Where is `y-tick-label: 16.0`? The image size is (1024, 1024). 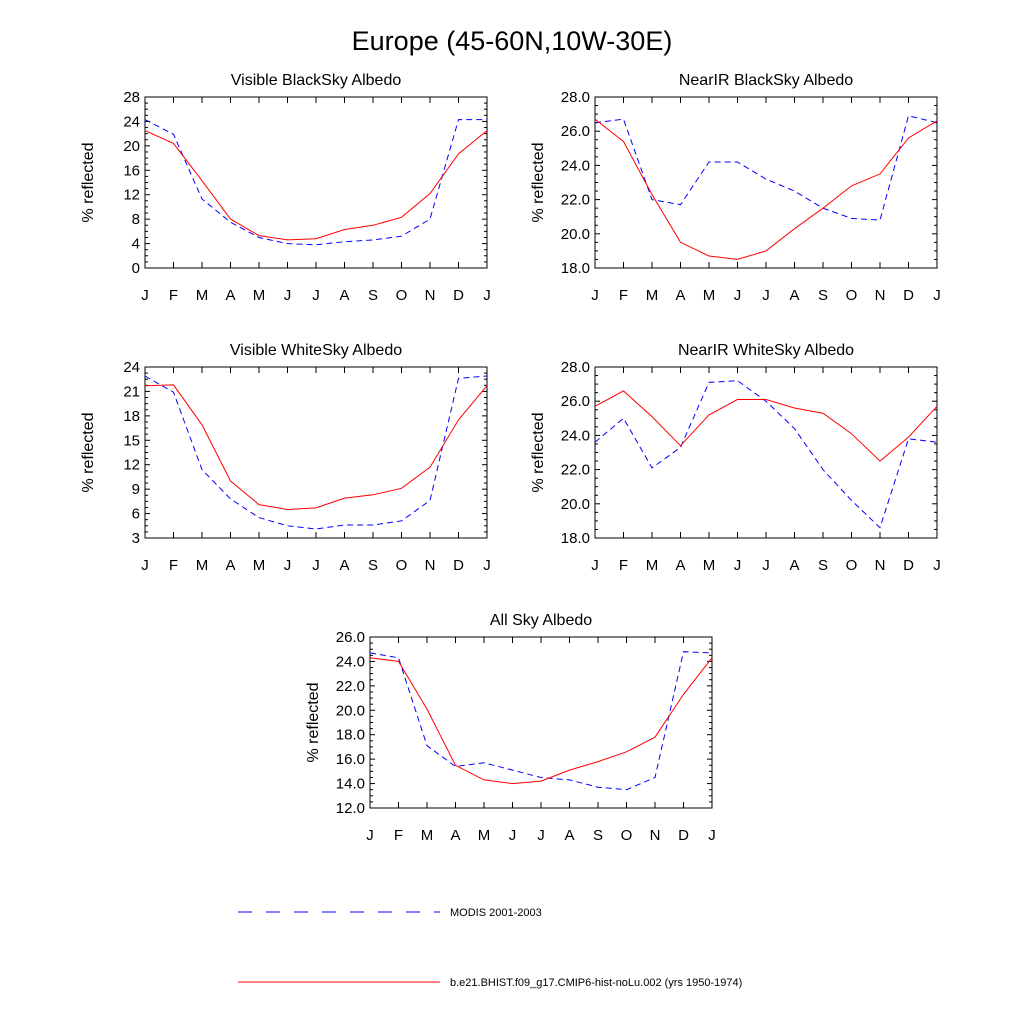 y-tick-label: 16.0 is located at coordinates (350, 759).